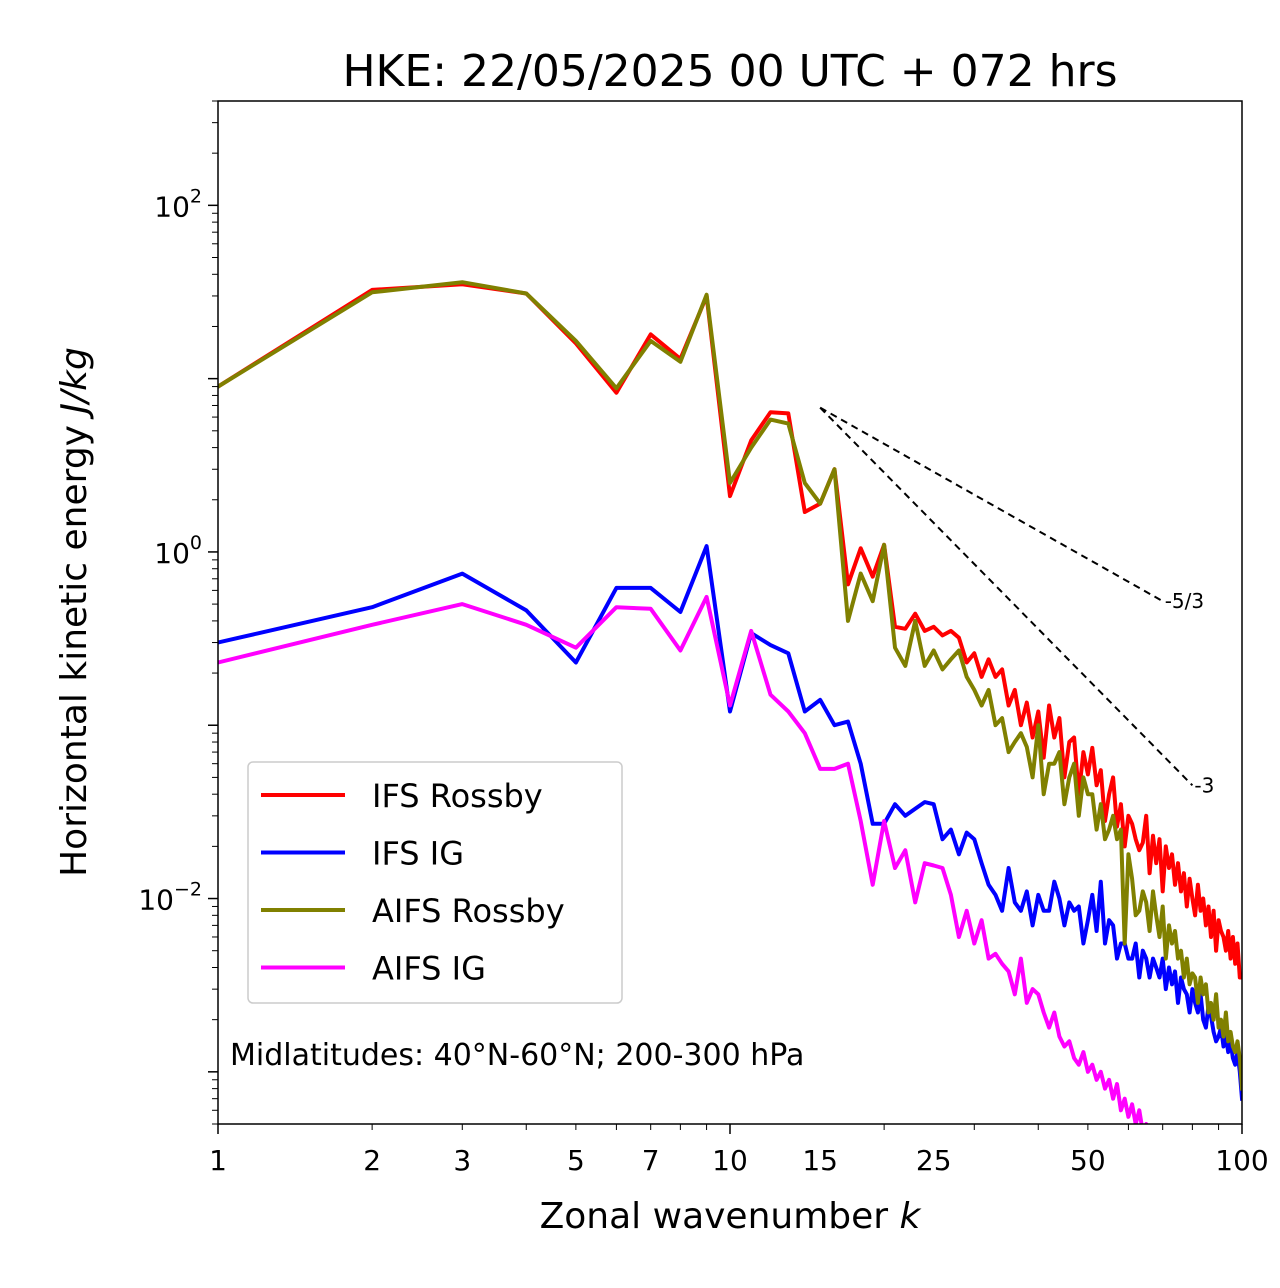 This screenshot has height=1288, width=1280. Describe the element at coordinates (74, 383) in the screenshot. I see `y-axis-label-unit: J/kg` at that location.